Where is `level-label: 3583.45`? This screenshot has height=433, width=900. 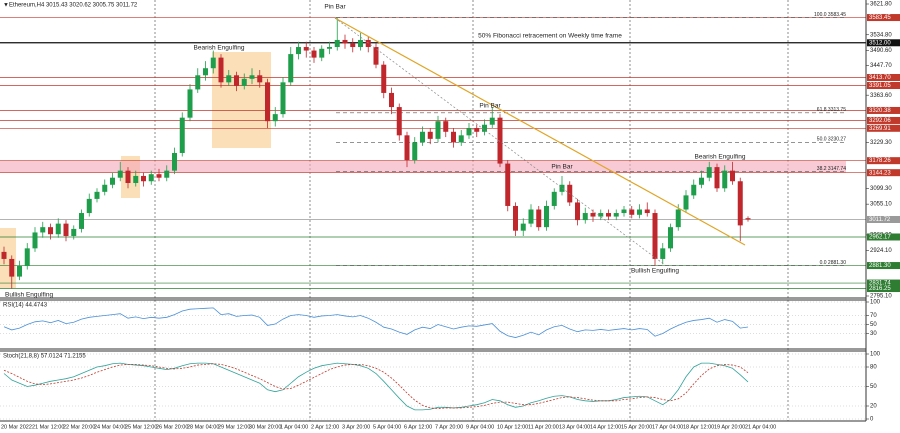
level-label: 3583.45 is located at coordinates (880, 18).